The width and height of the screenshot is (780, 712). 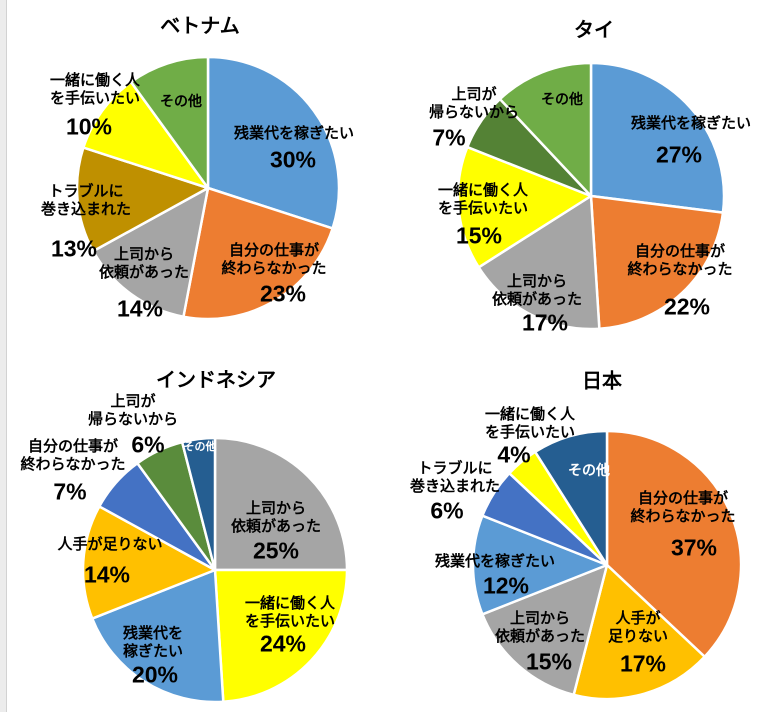 I want to click on pie-slice-indonesia-earn-overtime-pay, so click(x=158, y=636).